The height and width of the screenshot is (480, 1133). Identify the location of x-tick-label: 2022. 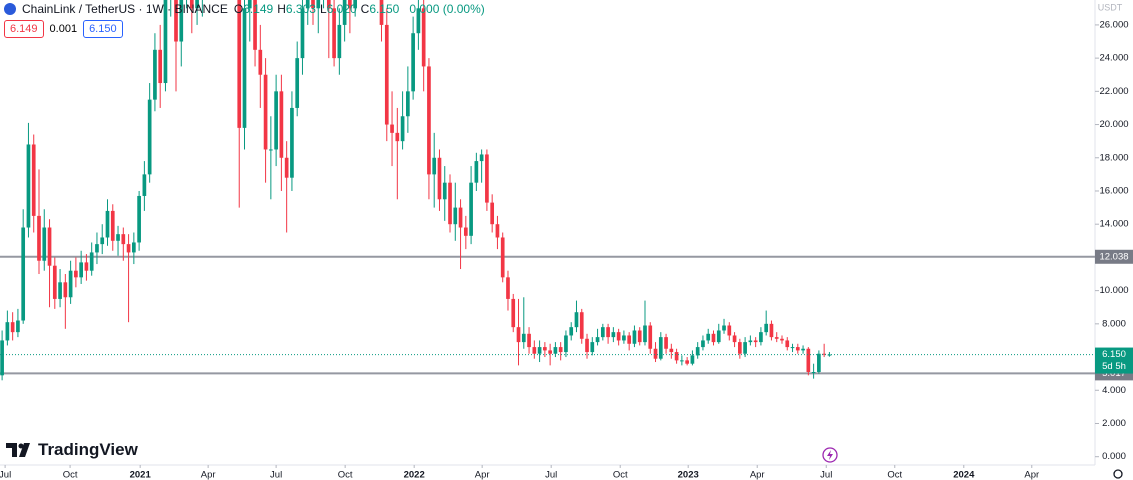
(414, 475).